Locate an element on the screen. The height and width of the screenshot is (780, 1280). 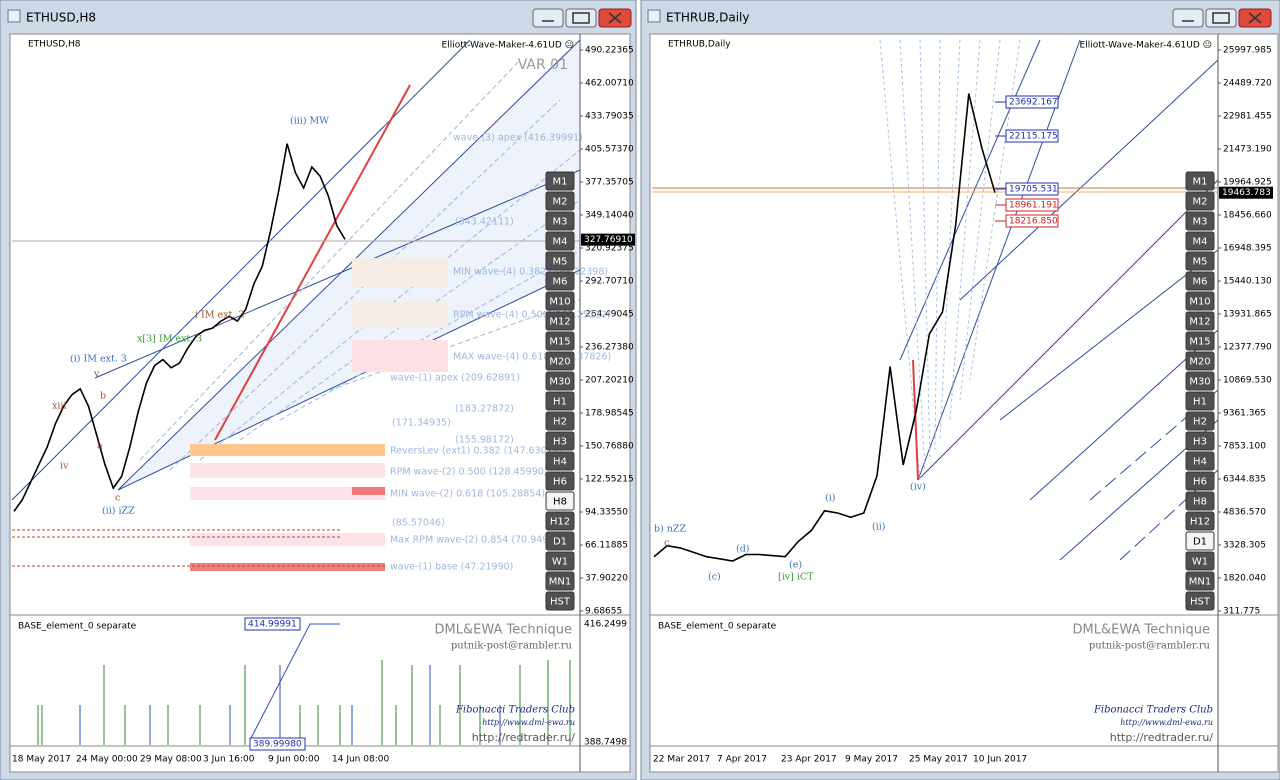
level-value: 19705.531 is located at coordinates (1033, 190).